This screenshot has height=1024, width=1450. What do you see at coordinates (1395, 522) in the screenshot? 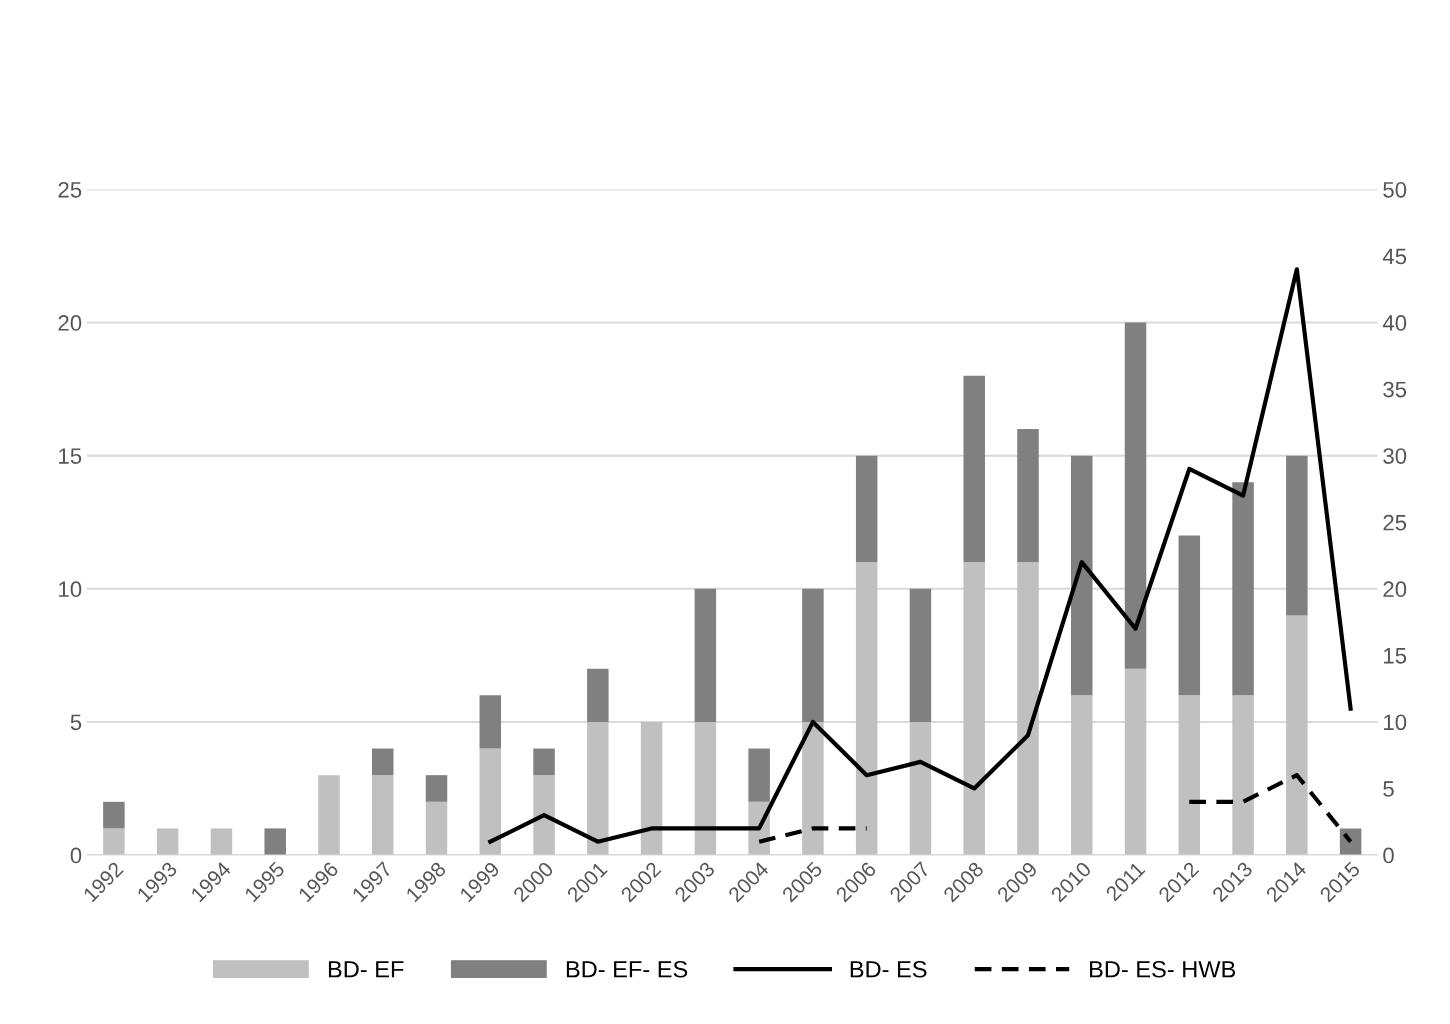
I see `y2-tick-label: 25` at bounding box center [1395, 522].